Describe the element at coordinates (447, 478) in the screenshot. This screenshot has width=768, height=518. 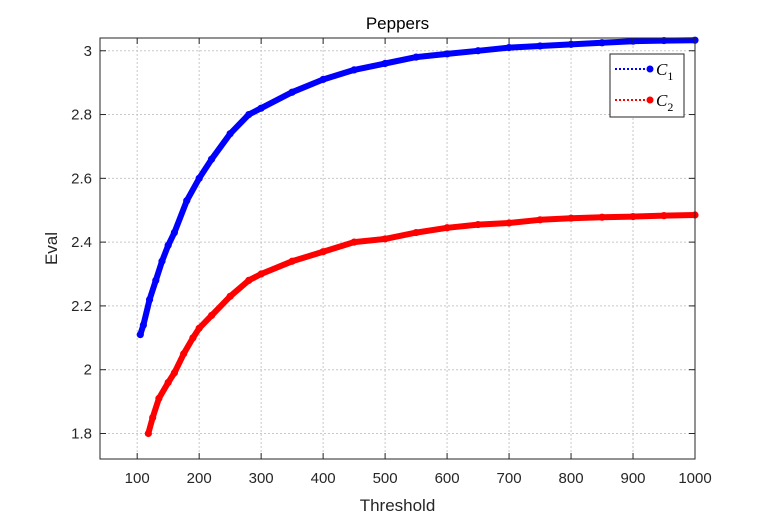
I see `x-tick-label: 600` at that location.